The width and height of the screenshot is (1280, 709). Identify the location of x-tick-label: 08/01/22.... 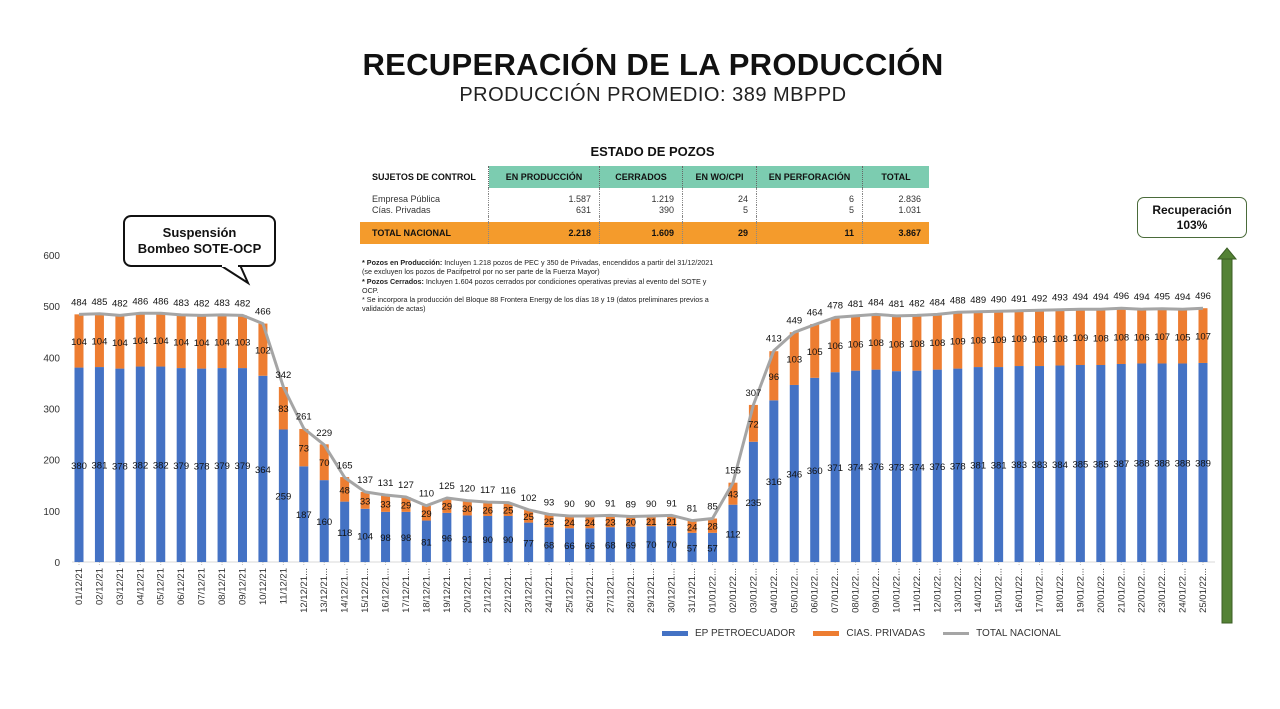
(856, 590).